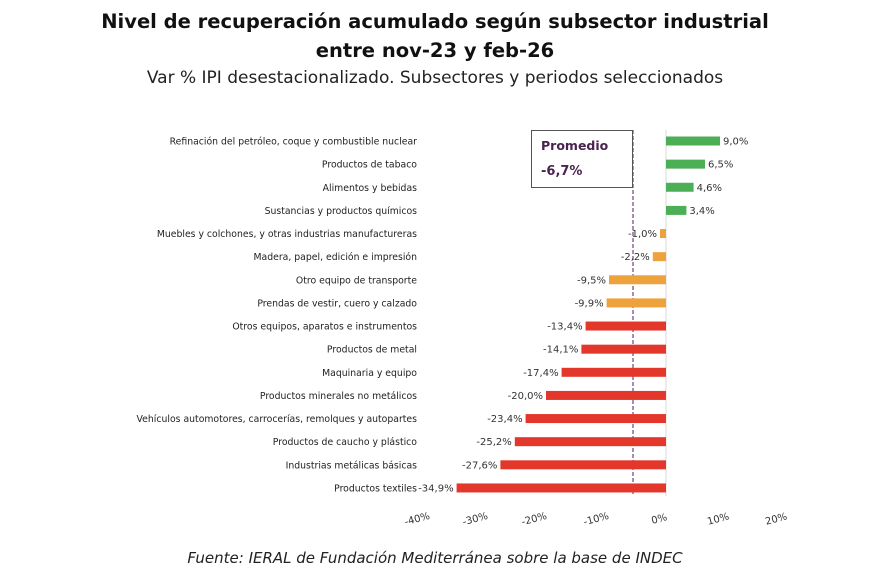  I want to click on category-label: Productos de caucho y plástico, so click(345, 442).